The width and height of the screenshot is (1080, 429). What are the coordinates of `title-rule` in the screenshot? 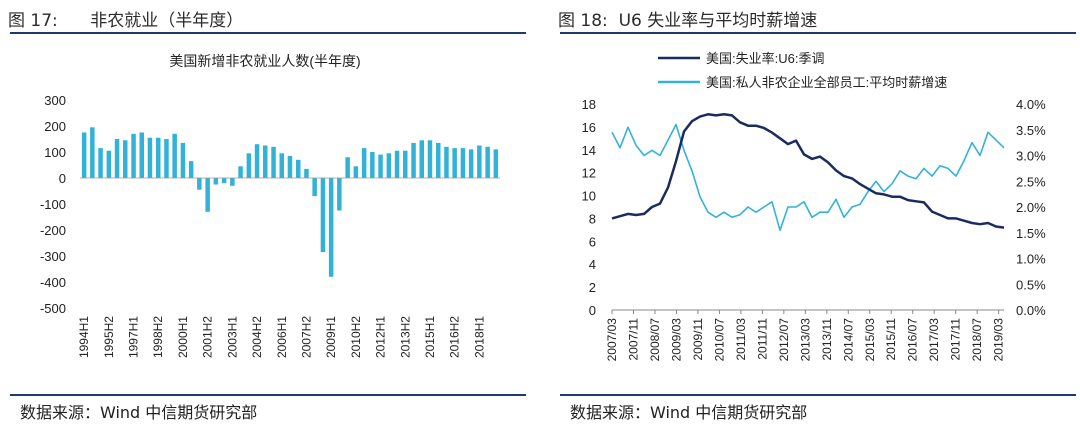 It's located at (818, 33).